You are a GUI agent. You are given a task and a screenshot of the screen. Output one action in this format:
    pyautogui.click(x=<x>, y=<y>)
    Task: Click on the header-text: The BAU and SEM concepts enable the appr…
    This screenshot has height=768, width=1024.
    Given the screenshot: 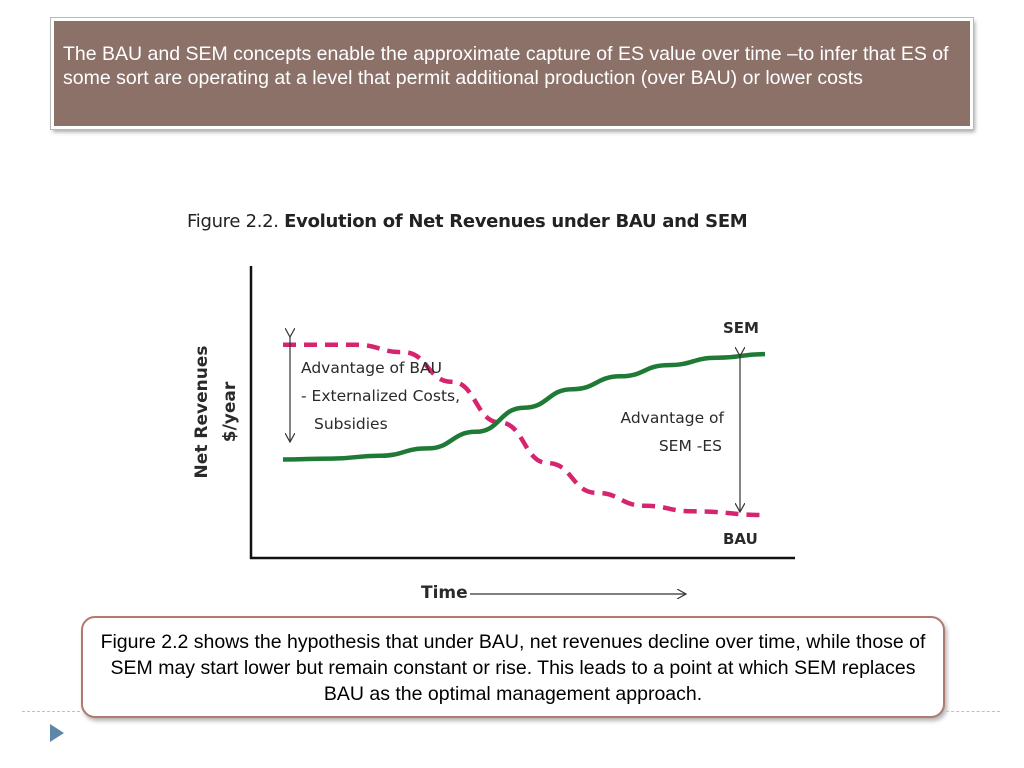 What is the action you would take?
    pyautogui.click(x=506, y=66)
    